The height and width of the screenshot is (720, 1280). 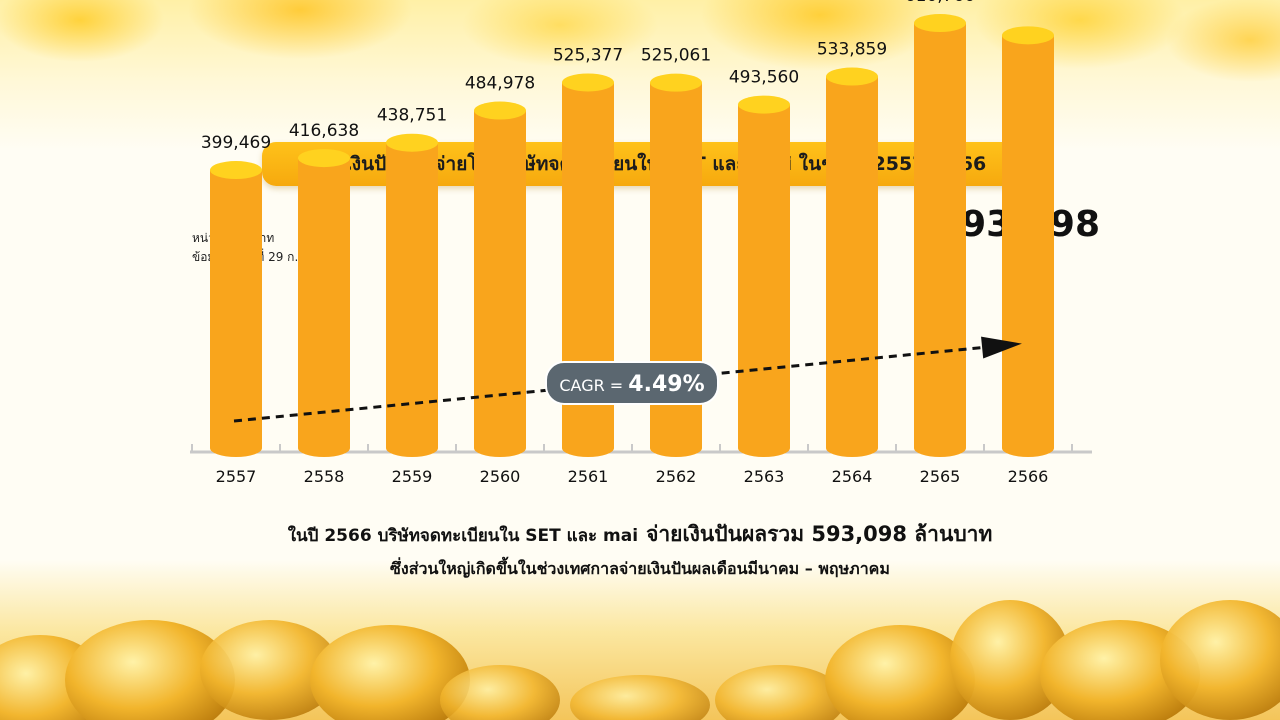 What do you see at coordinates (463, 536) in the screenshot?
I see `summary-prefix: ในปี 2566 บริษัทจดทะเบียนใน SET และ mai` at bounding box center [463, 536].